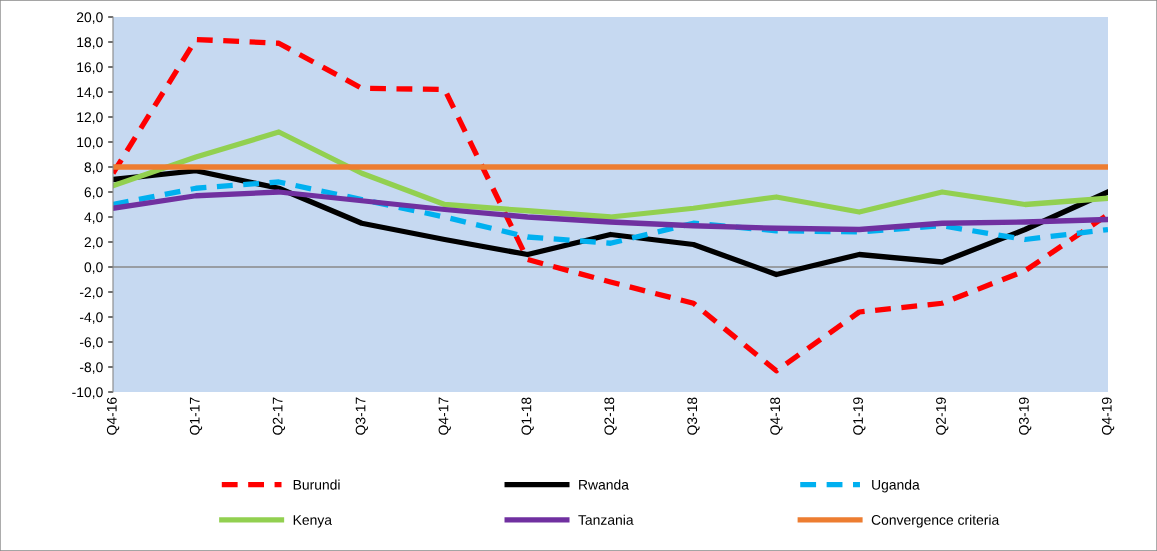 The width and height of the screenshot is (1157, 551). I want to click on x-tick-label: Q1-19, so click(859, 416).